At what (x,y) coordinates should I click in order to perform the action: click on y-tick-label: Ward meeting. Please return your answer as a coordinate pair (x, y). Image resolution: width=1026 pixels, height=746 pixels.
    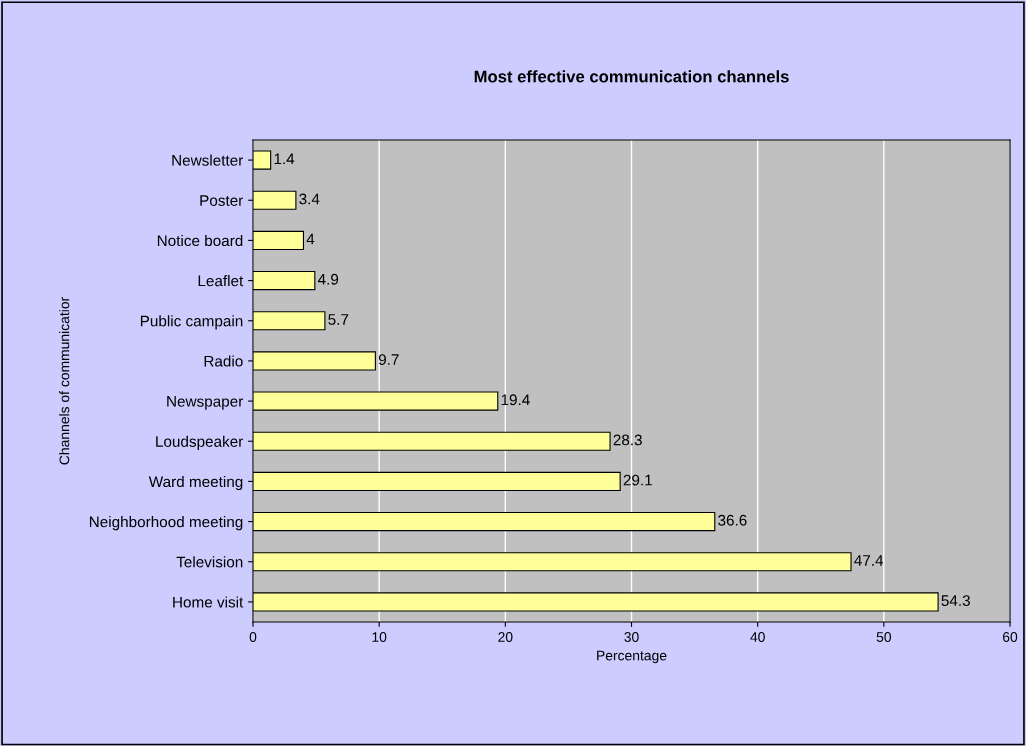
    Looking at the image, I should click on (195, 483).